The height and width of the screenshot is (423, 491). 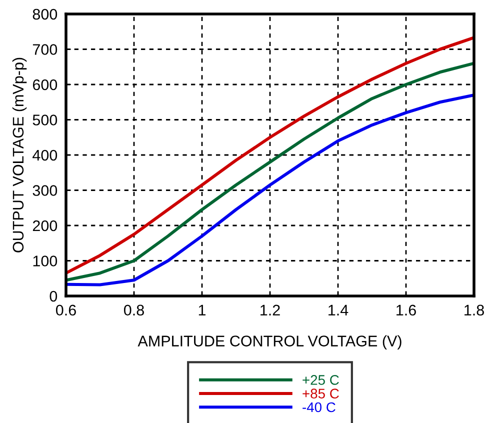 I want to click on y-tick-label: 300, so click(x=45, y=190).